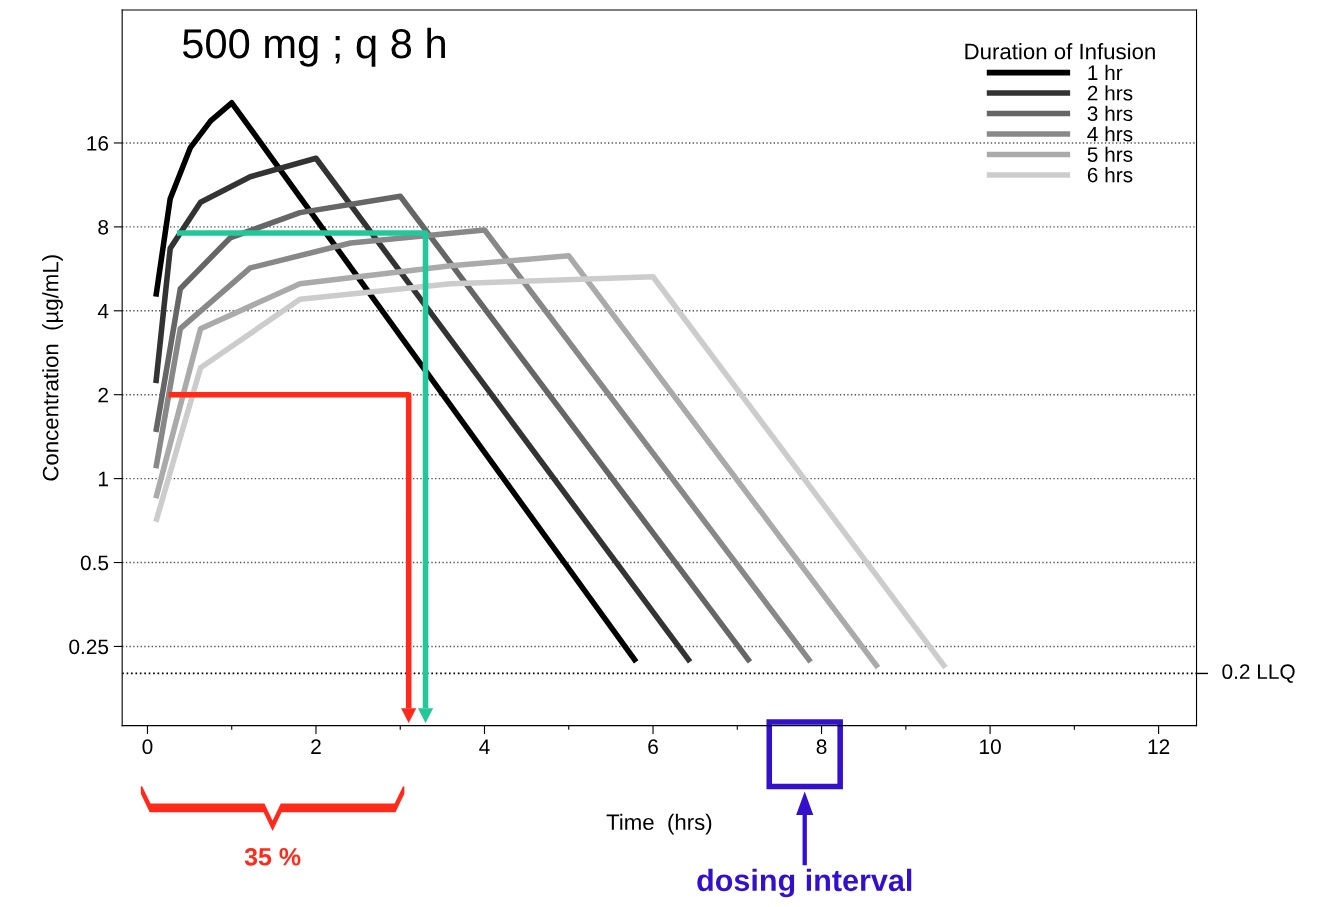  Describe the element at coordinates (653, 747) in the screenshot. I see `x-tick-label: 6` at that location.